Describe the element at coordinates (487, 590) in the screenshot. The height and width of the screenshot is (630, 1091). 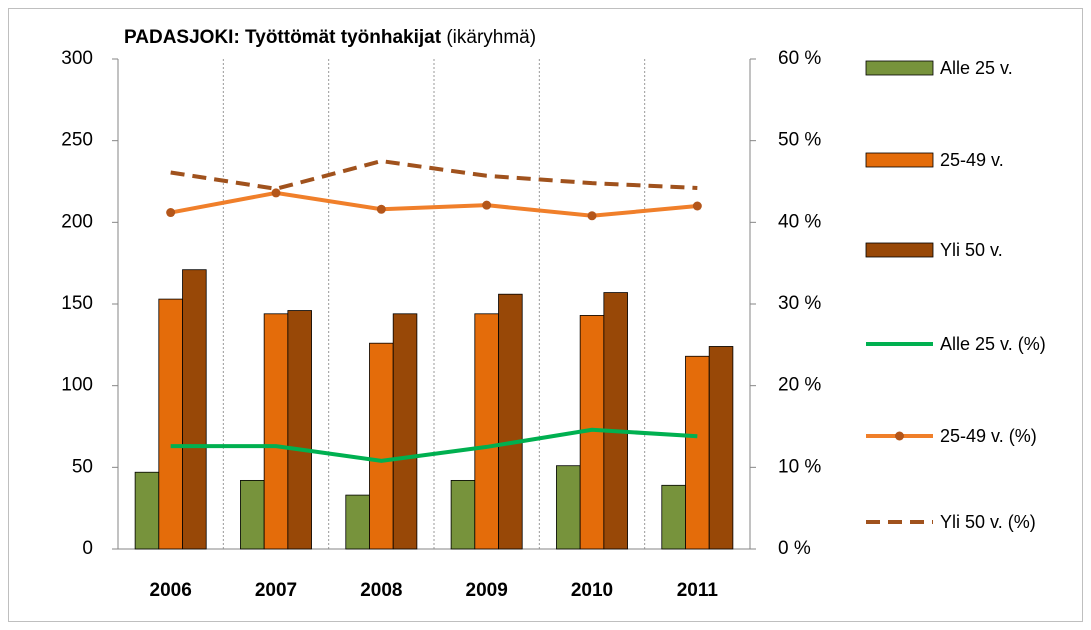
I see `x-tick-label: 2009` at that location.